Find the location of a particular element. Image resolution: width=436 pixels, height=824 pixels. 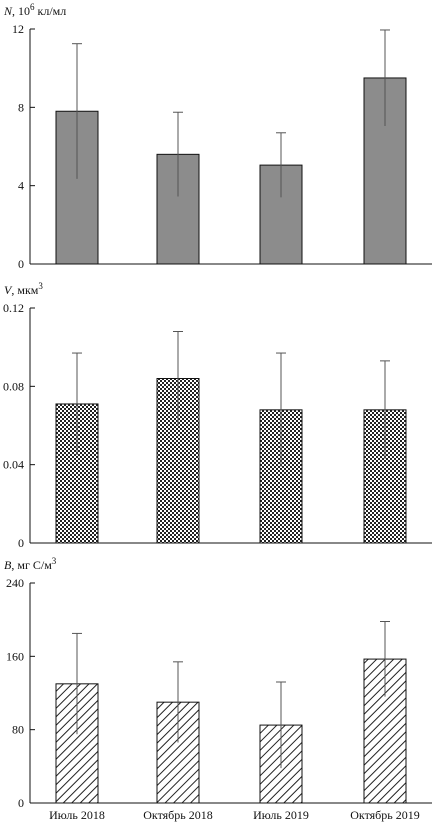

y-tick-label: 0.08 is located at coordinates (13, 386).